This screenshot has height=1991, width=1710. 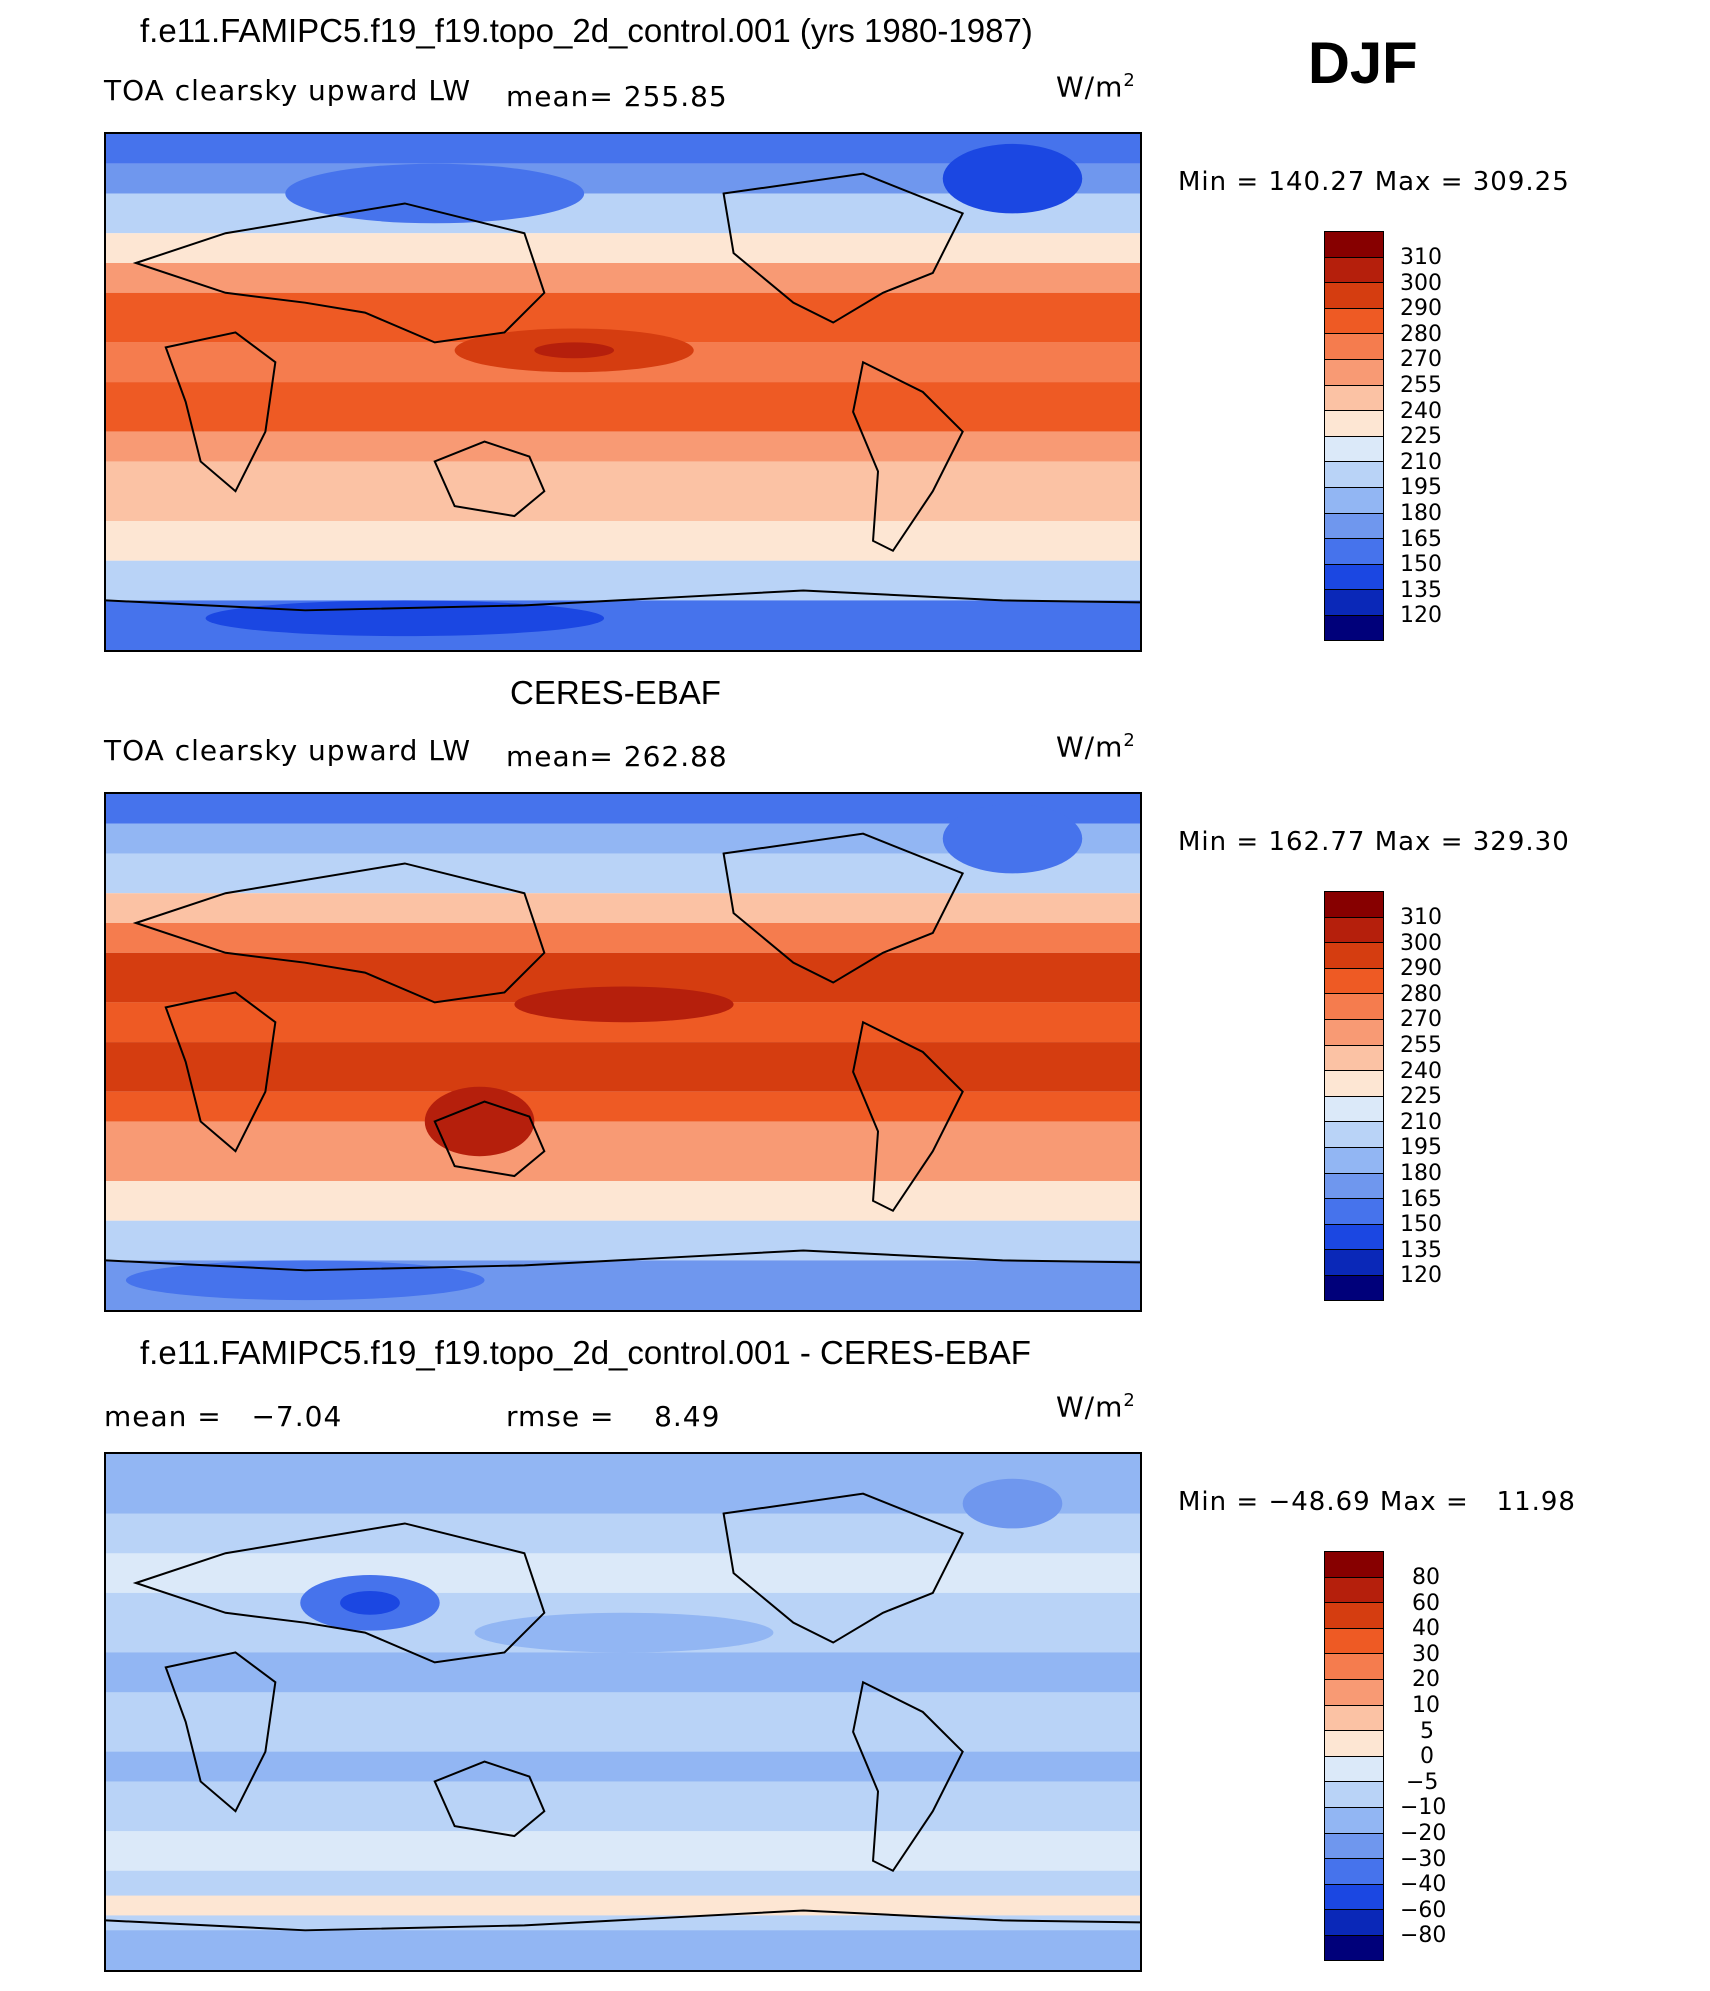 What do you see at coordinates (1374, 182) in the screenshot?
I see `panel1-minmax: Min = 140.27 Max = 309.25` at bounding box center [1374, 182].